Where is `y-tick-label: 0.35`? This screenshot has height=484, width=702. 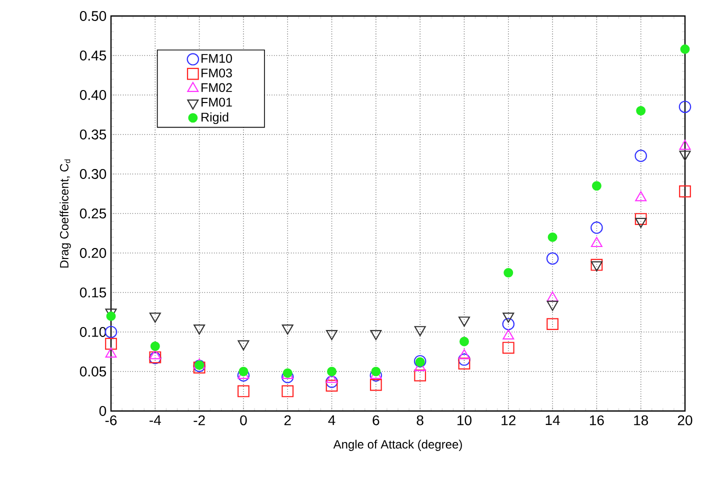 y-tick-label: 0.35 is located at coordinates (93, 135).